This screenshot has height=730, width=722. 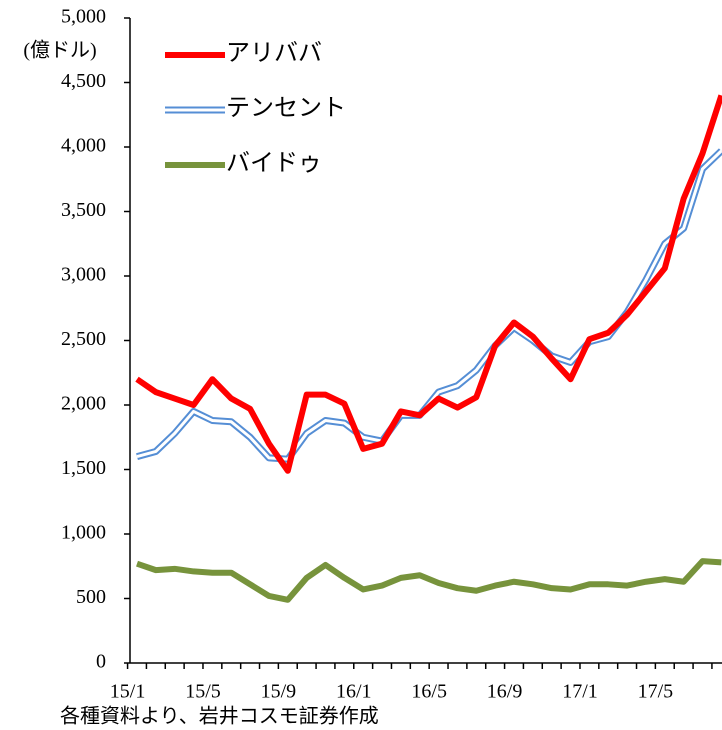 I want to click on y-tick-label: 1,000, so click(x=83, y=533).